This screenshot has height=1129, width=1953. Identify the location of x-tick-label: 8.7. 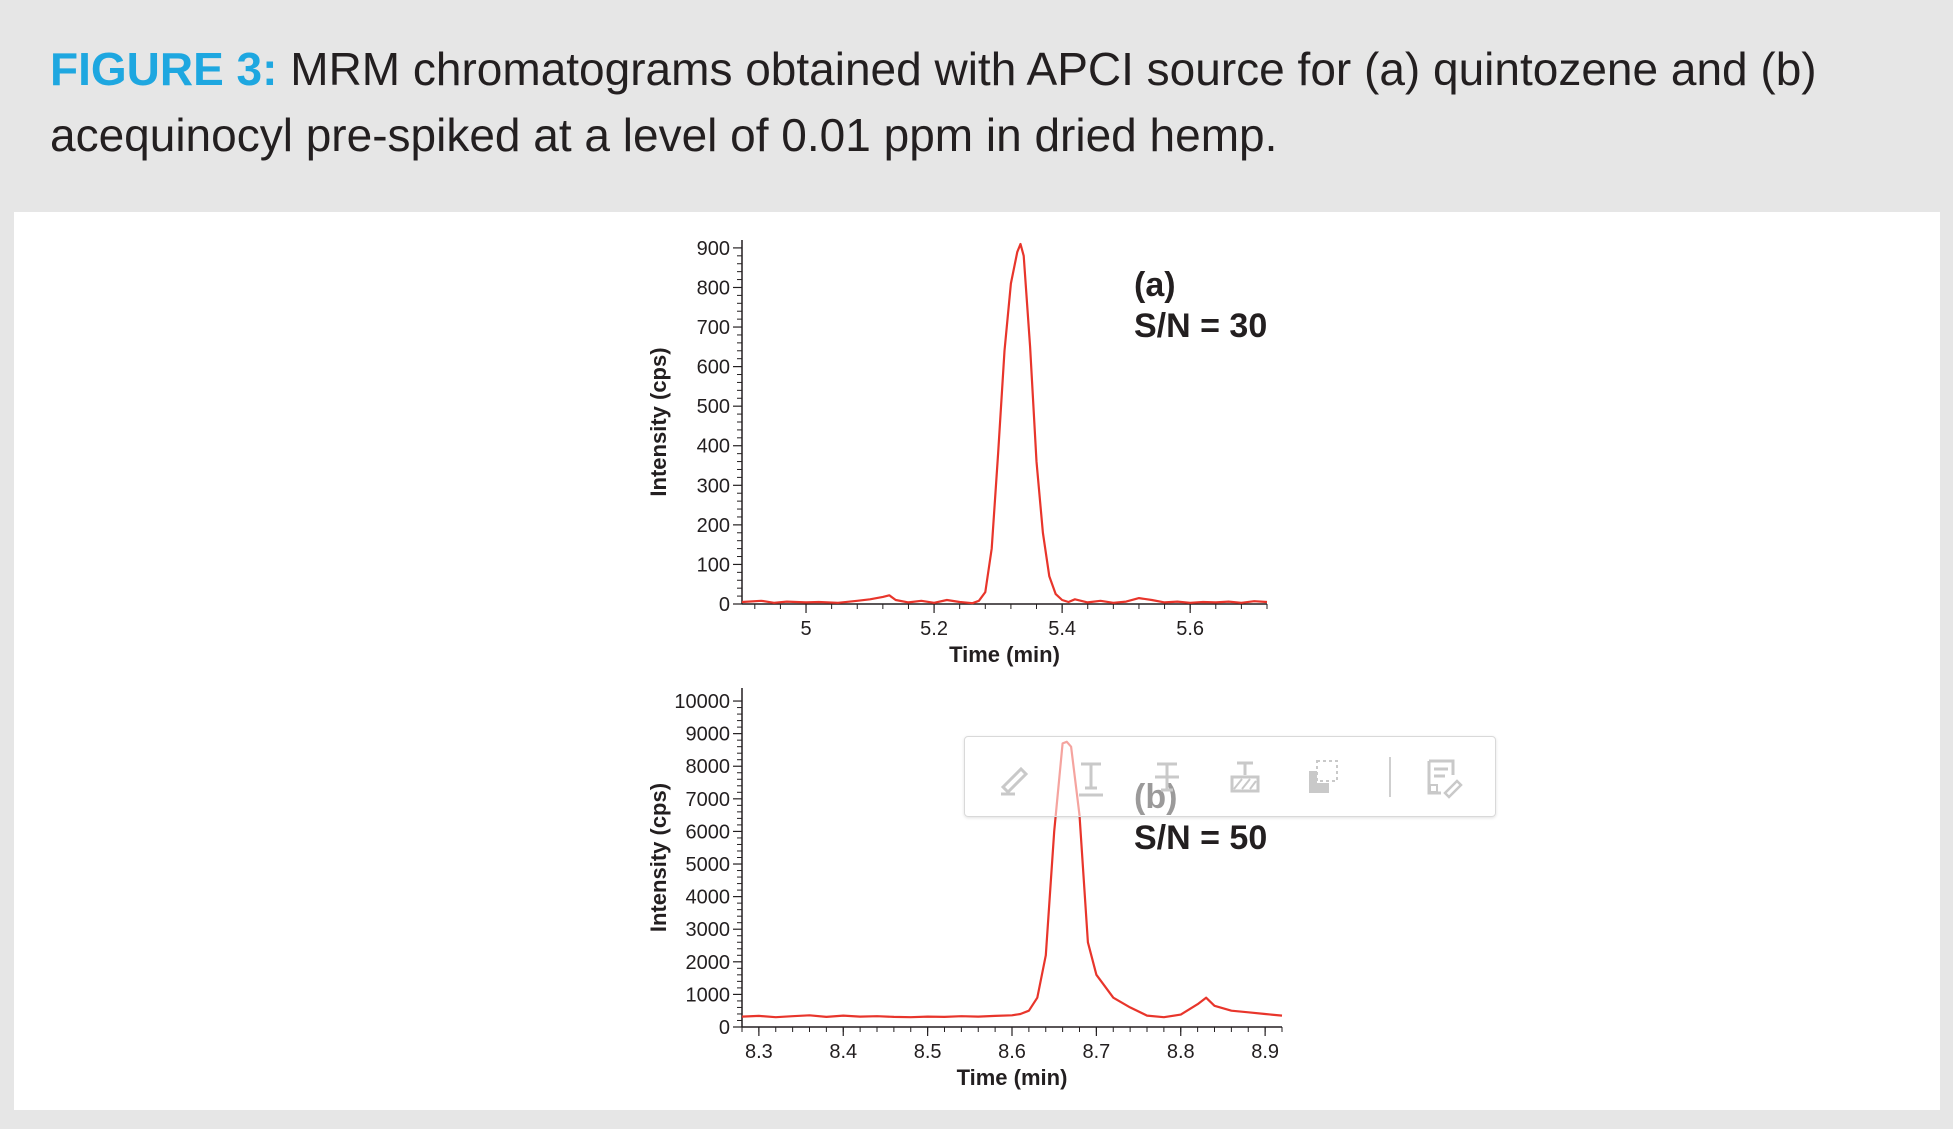
(1096, 1052).